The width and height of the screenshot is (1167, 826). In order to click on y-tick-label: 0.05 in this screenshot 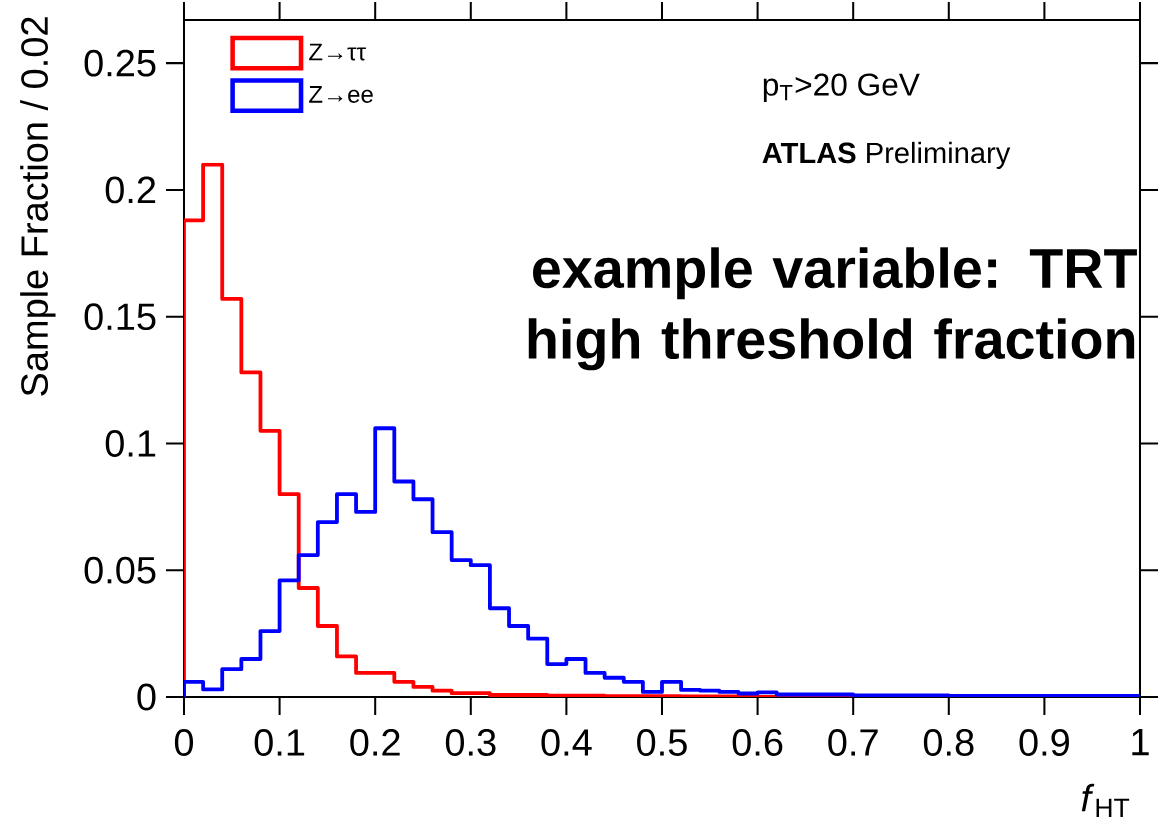, I will do `click(120, 570)`.